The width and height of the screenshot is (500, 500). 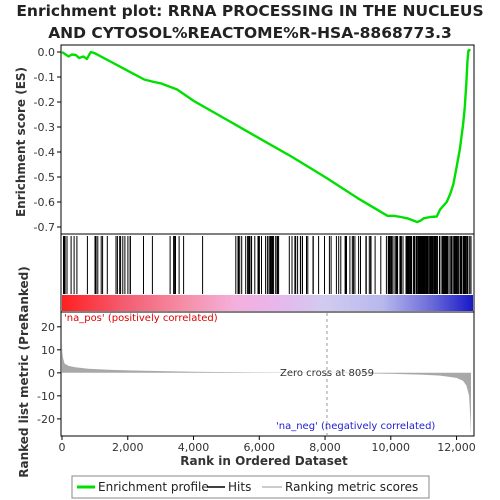 What do you see at coordinates (351, 487) in the screenshot?
I see `legend-label-ranking-metric-scores: Ranking metric scores` at bounding box center [351, 487].